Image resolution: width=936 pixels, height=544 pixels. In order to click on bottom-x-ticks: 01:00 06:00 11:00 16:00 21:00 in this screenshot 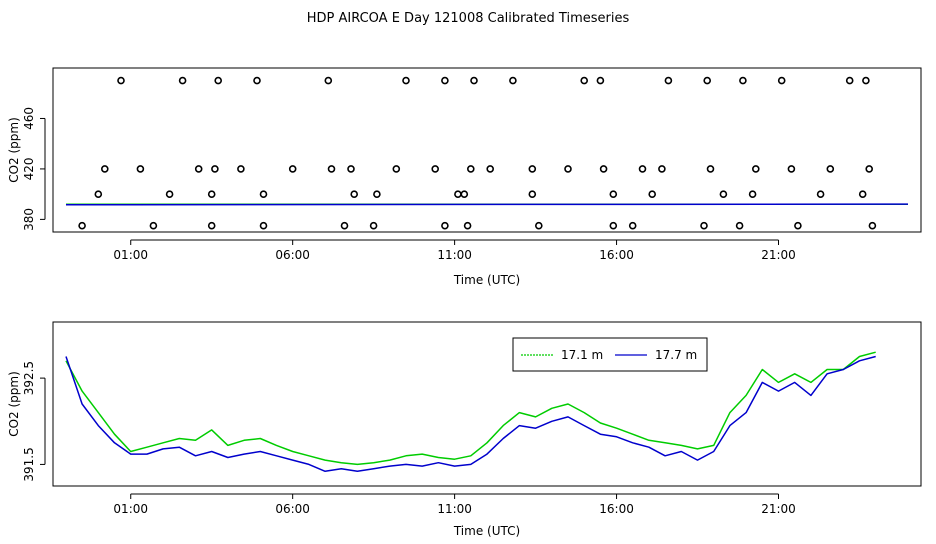, I will do `click(454, 504)`.